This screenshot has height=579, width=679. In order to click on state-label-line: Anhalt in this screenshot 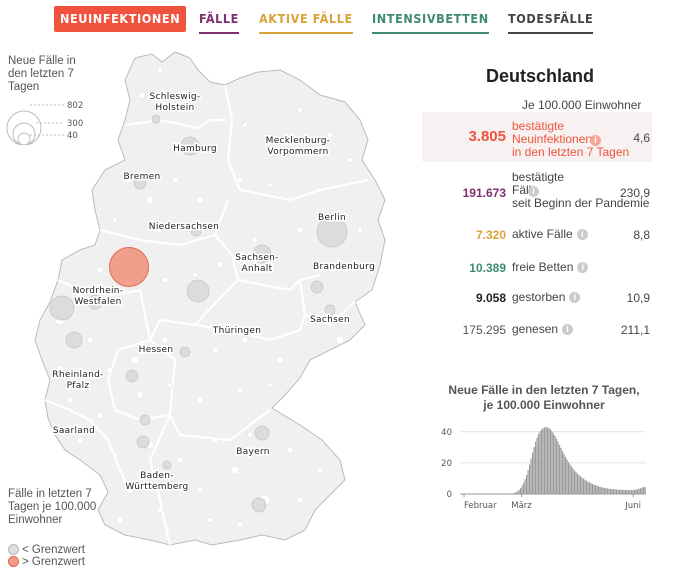, I will do `click(257, 269)`.